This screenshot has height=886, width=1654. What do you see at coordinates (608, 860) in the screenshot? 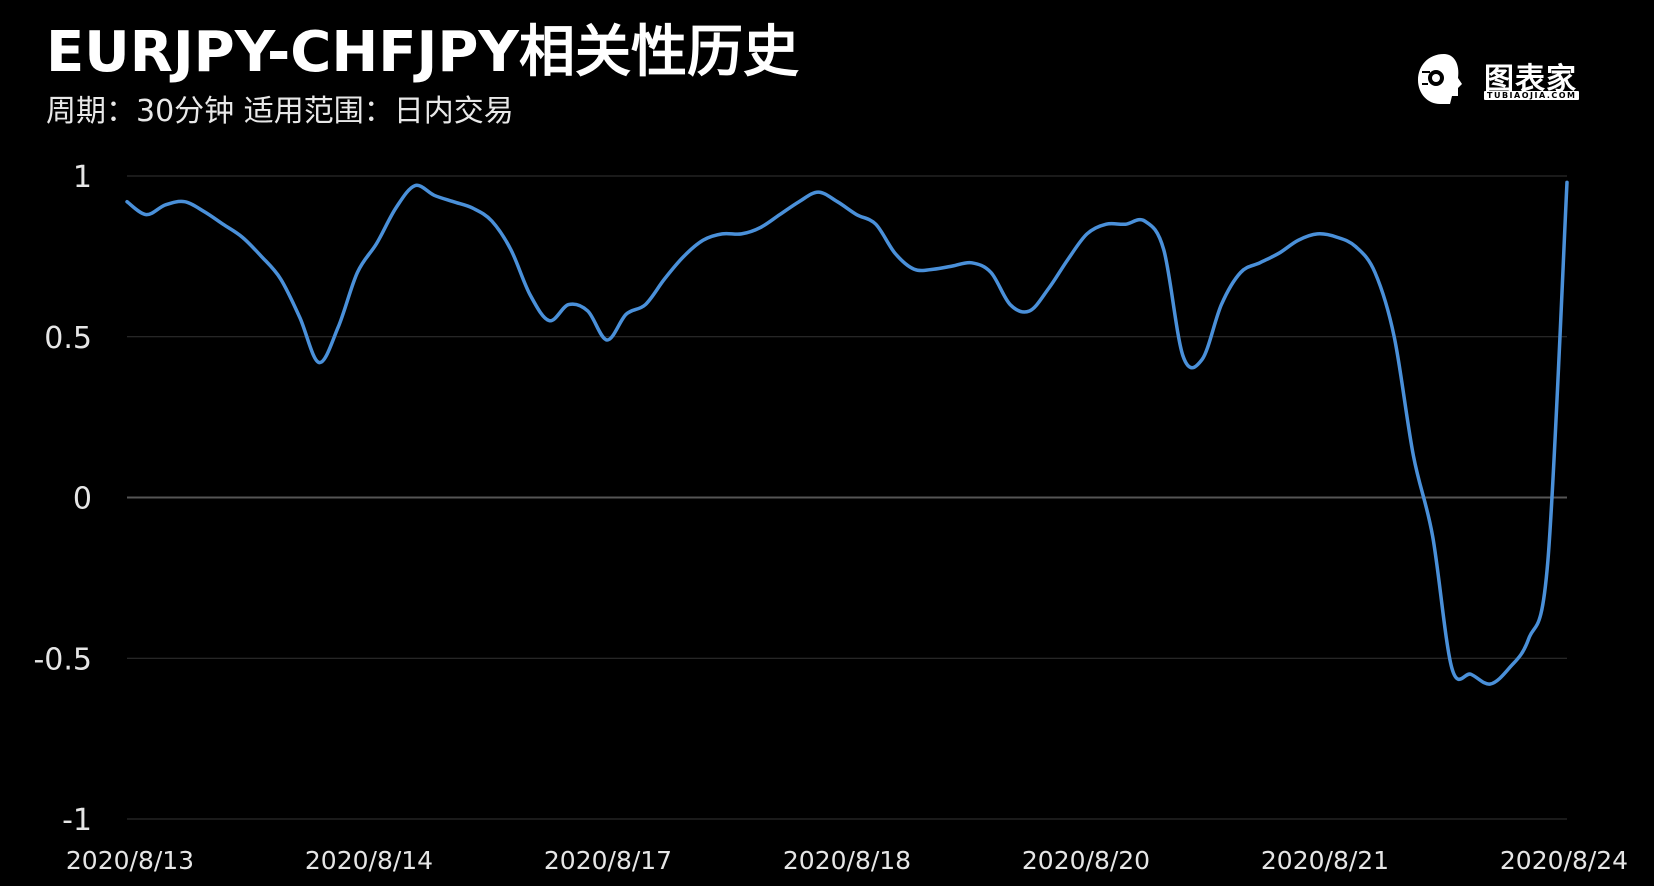
I see `x-tick-label: 2020/8/17` at bounding box center [608, 860].